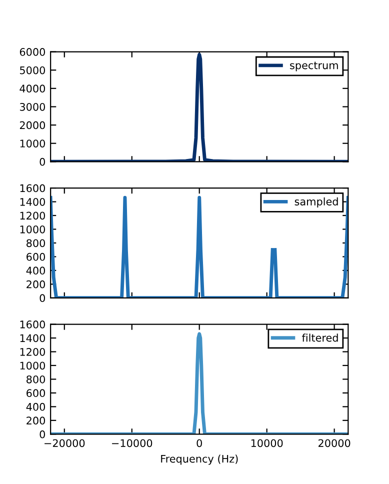 Image resolution: width=389 pixels, height=484 pixels. Describe the element at coordinates (334, 443) in the screenshot. I see `x-tick-label: 20000` at that location.